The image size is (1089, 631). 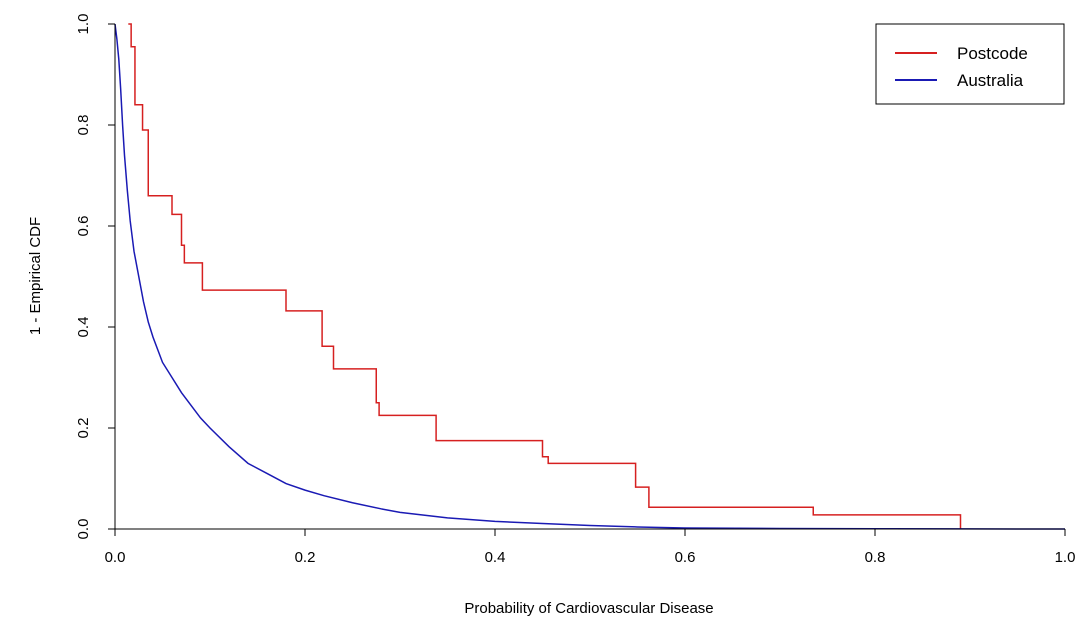 What do you see at coordinates (875, 557) in the screenshot?
I see `x-tick-label: 0.8` at bounding box center [875, 557].